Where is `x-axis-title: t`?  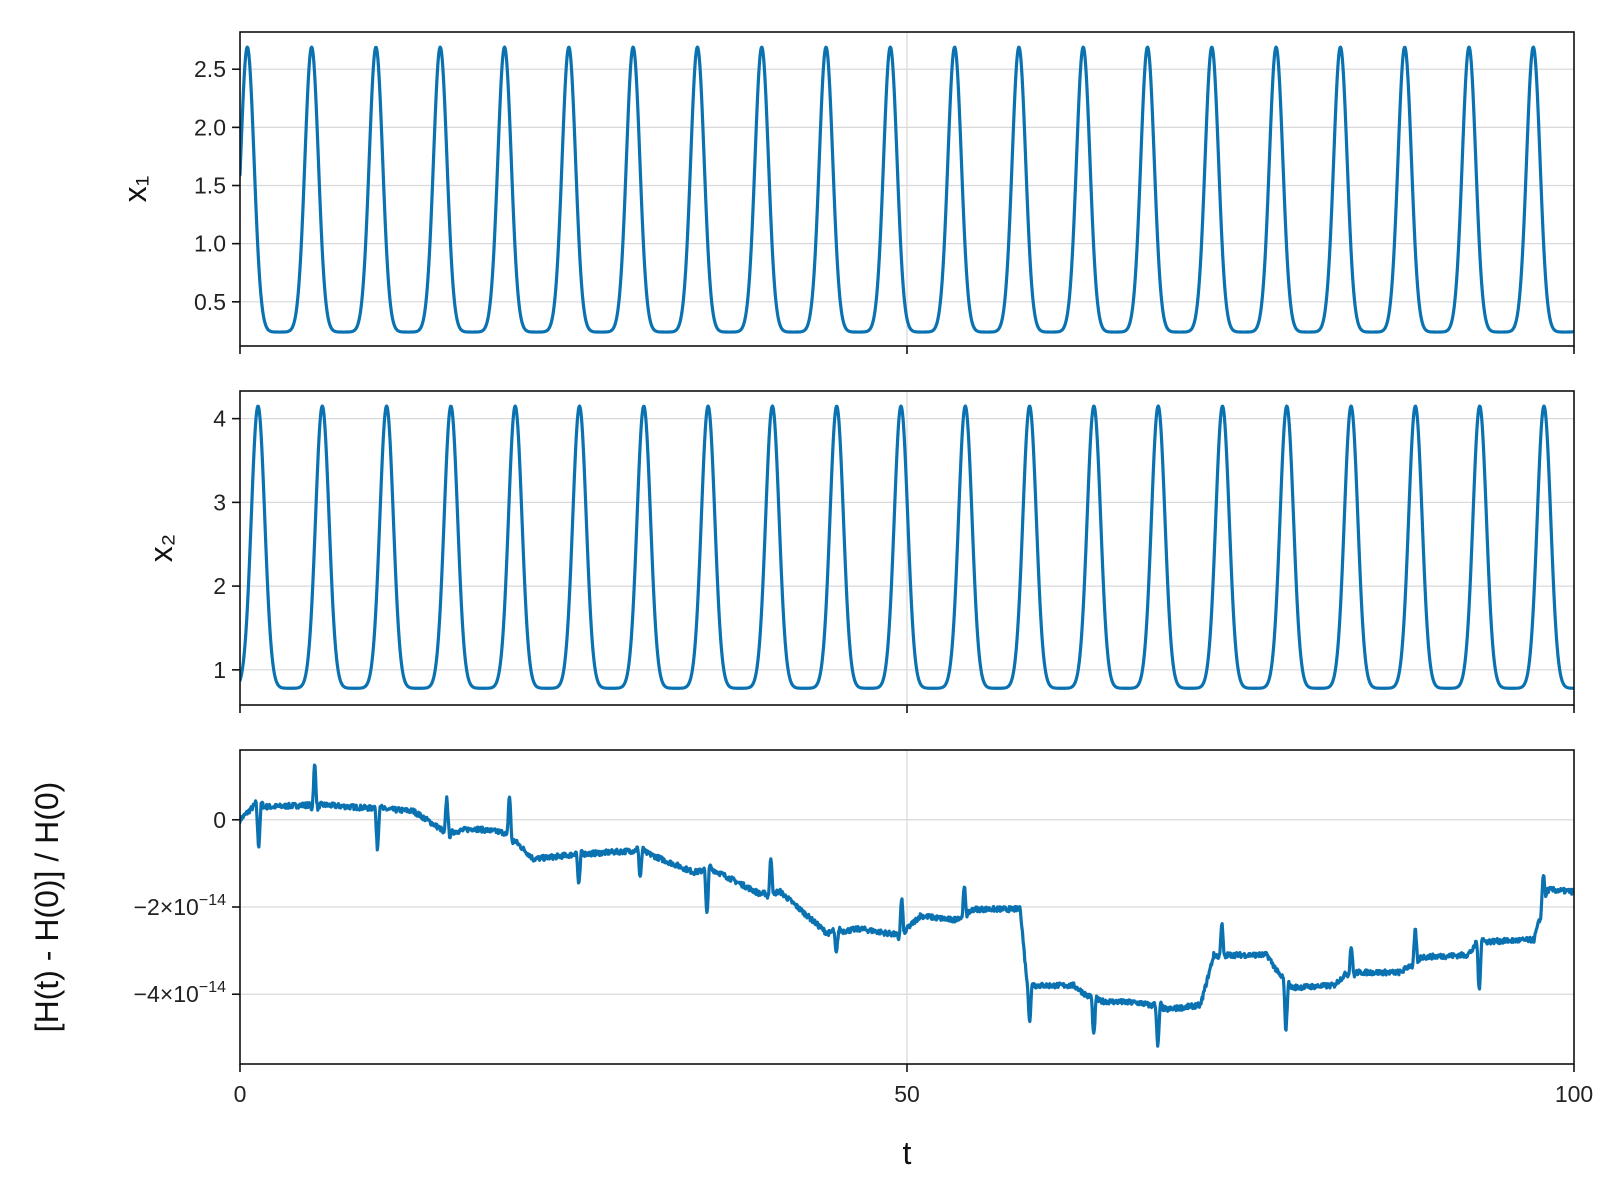 x-axis-title: t is located at coordinates (907, 1153).